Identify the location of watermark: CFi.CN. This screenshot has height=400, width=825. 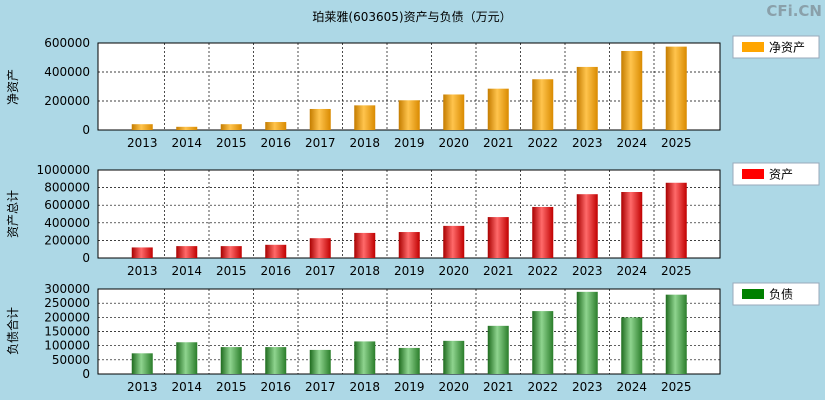
(794, 11).